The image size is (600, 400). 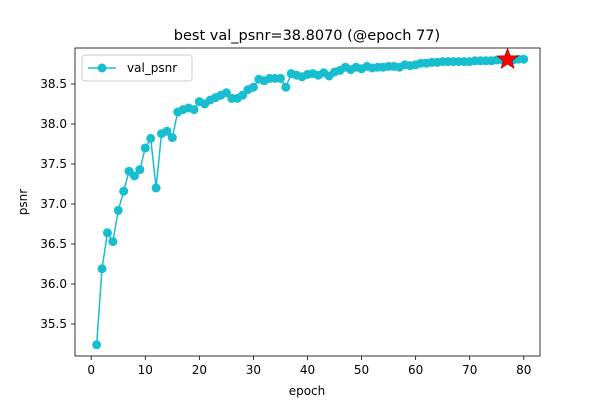 What do you see at coordinates (53, 324) in the screenshot?
I see `y-tick-label: 35.5` at bounding box center [53, 324].